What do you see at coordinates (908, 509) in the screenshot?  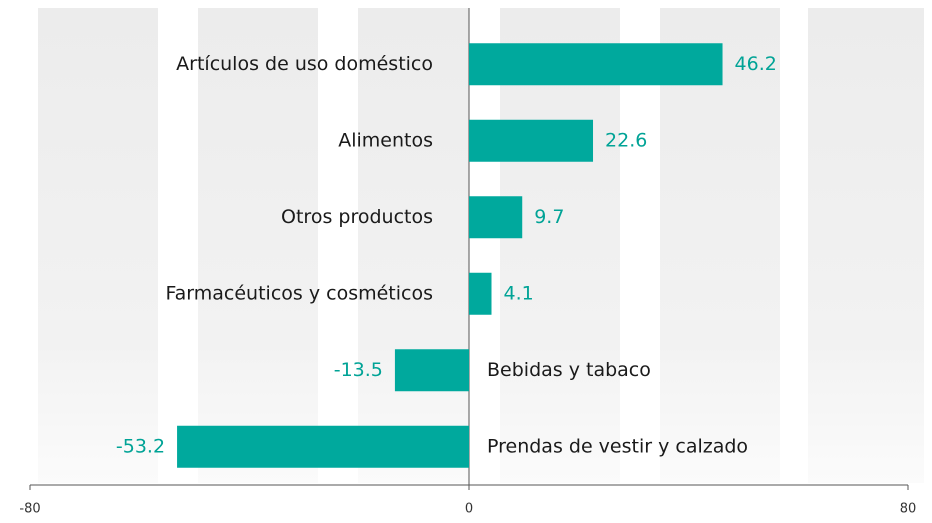 I see `x-tick-label: 80` at bounding box center [908, 509].